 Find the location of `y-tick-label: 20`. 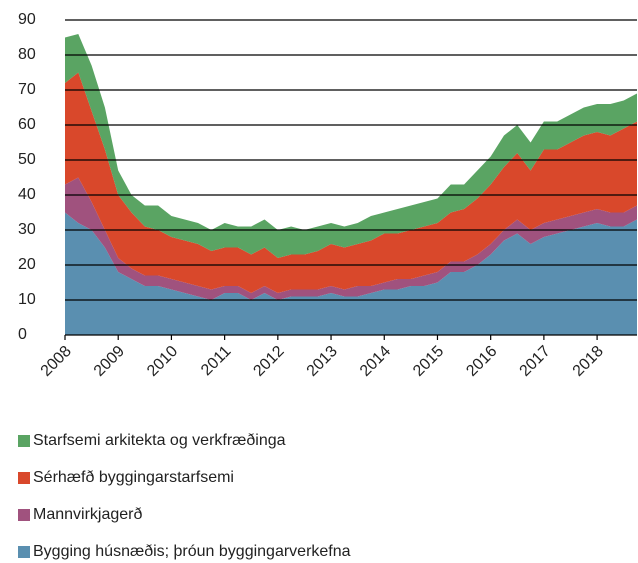

y-tick-label: 20 is located at coordinates (27, 264).